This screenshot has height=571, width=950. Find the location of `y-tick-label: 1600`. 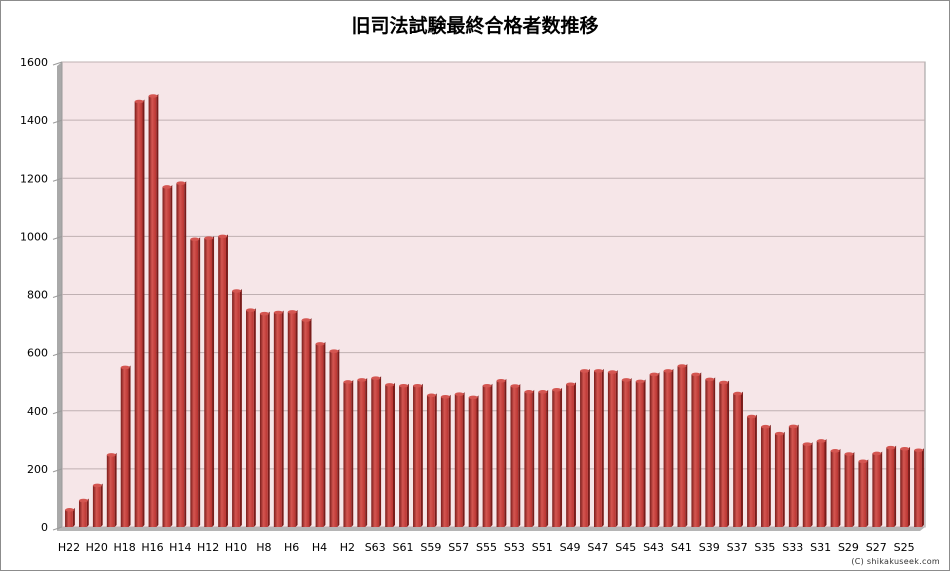

y-tick-label: 1600 is located at coordinates (34, 62).